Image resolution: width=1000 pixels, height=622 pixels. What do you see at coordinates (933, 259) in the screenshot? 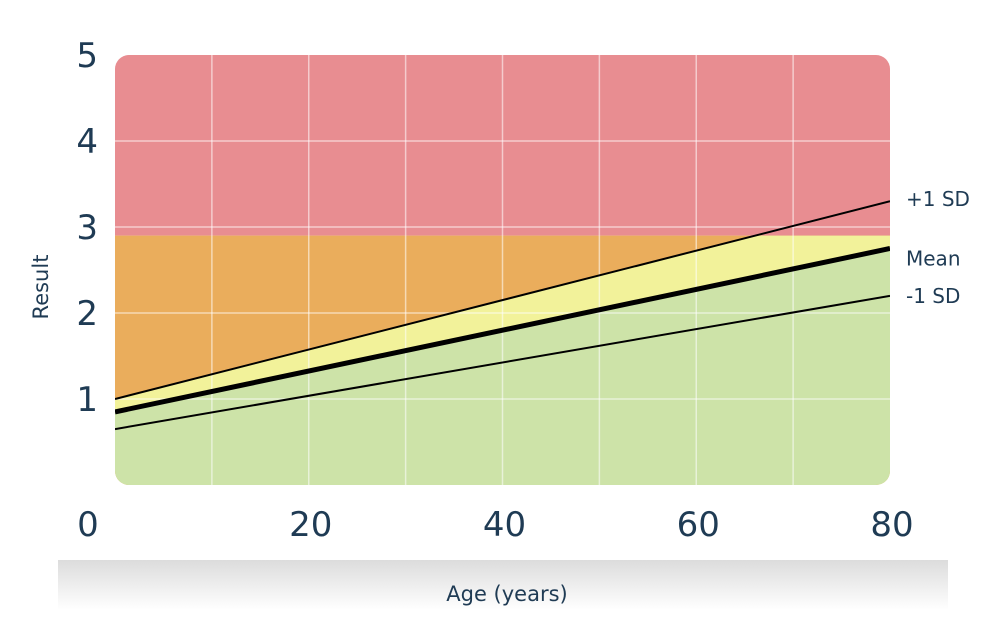
I see `series-label: Mean` at bounding box center [933, 259].